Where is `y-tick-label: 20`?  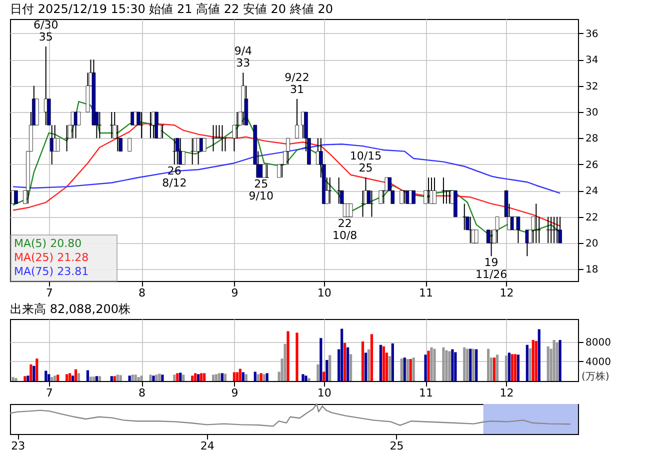 y-tick-label: 20 is located at coordinates (592, 244).